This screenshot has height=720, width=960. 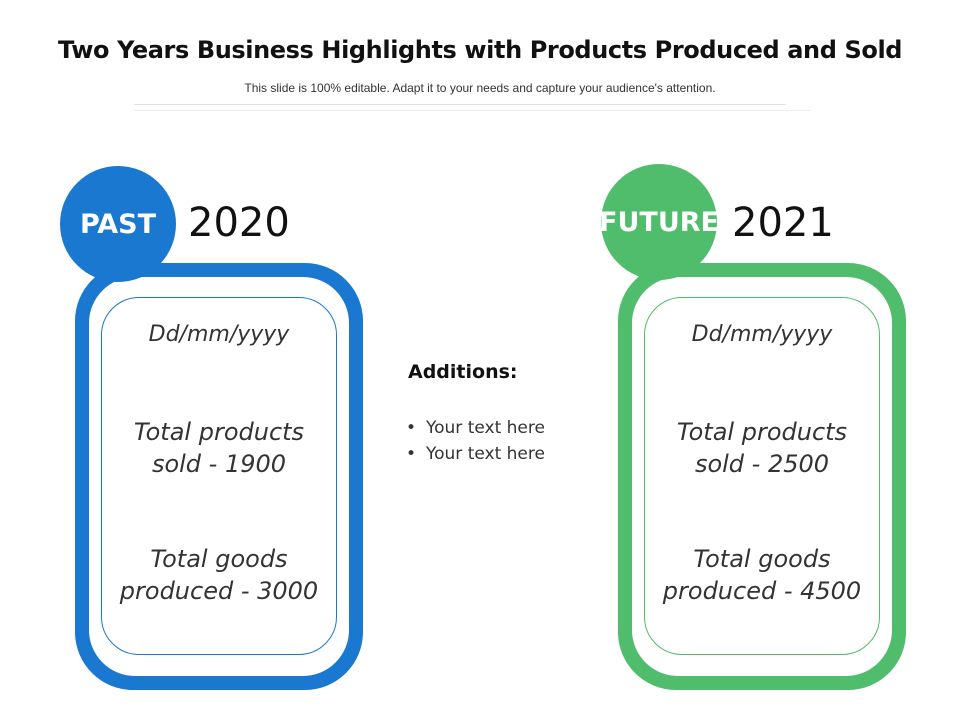 I want to click on past-produced-line2: produced - 3000, so click(x=219, y=591).